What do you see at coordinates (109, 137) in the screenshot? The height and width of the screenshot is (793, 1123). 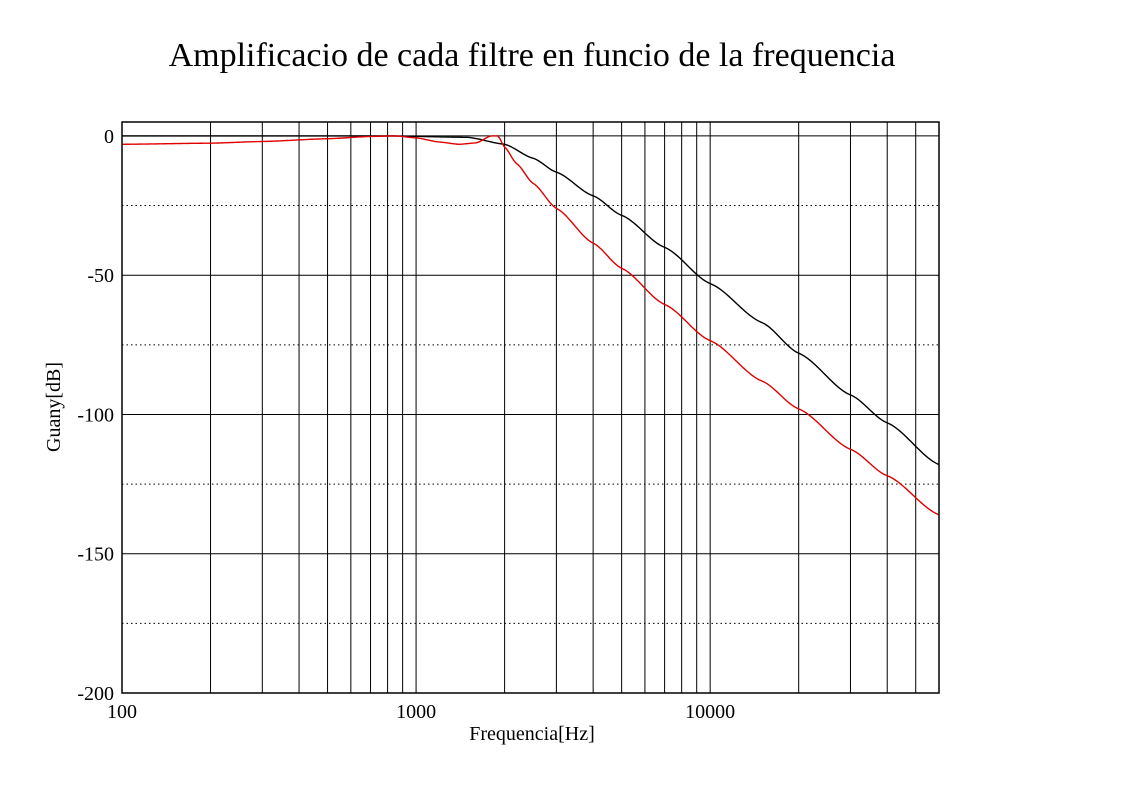 I see `y-tick-label: 0` at bounding box center [109, 137].